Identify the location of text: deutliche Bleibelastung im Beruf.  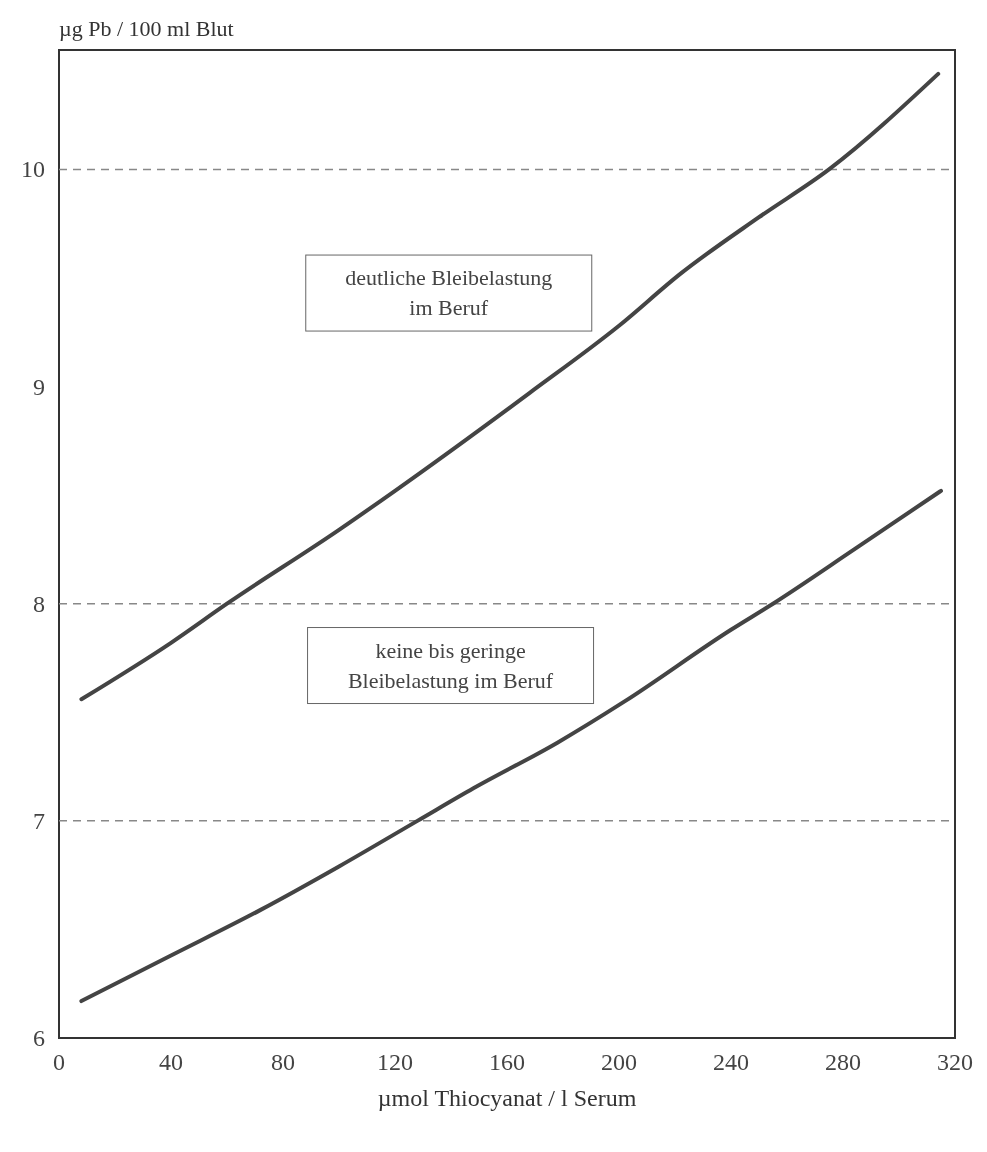
(449, 293).